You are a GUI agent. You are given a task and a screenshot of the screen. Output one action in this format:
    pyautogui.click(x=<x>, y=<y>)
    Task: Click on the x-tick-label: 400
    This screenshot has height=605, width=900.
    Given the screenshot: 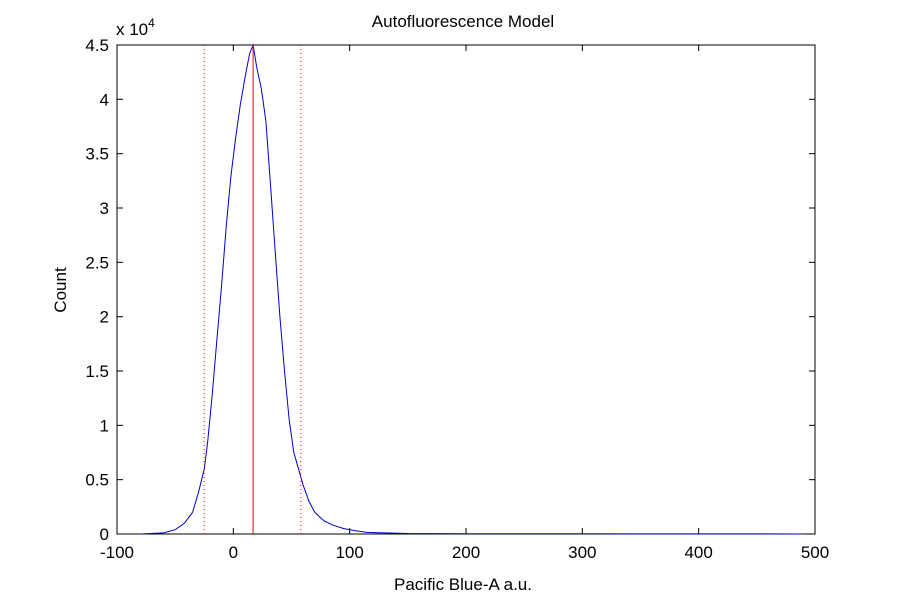 What is the action you would take?
    pyautogui.click(x=698, y=552)
    